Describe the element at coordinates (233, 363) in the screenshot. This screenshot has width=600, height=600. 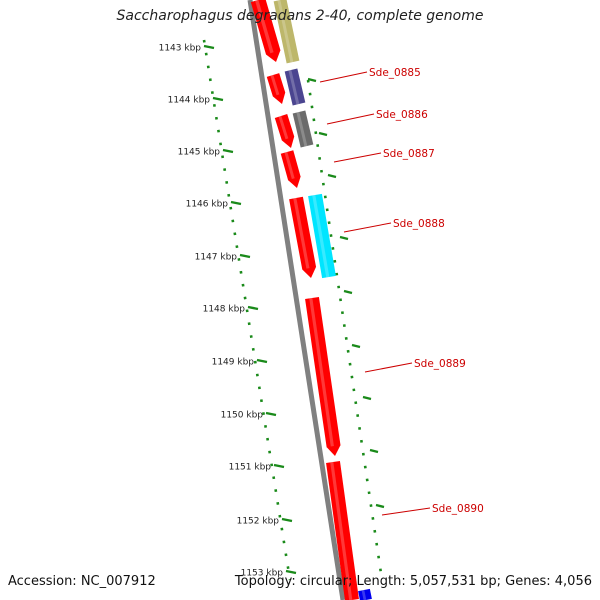
I see `scale-label: 1149 kbp` at that location.